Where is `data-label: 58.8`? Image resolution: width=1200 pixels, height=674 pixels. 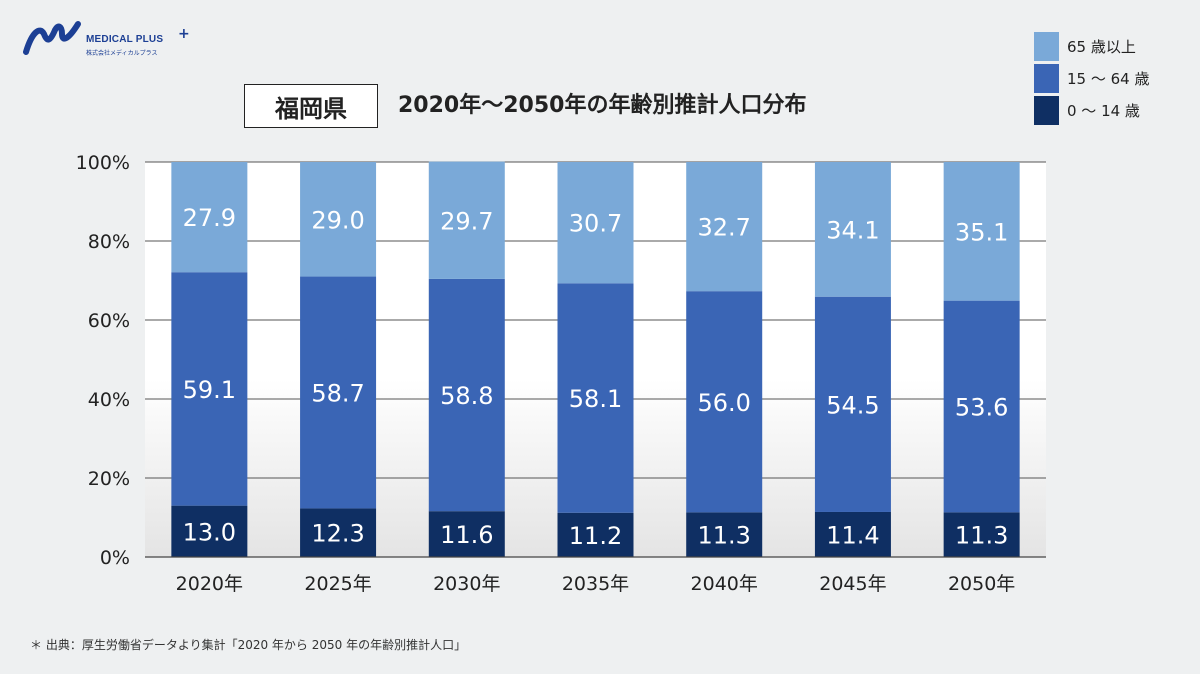
data-label: 58.8 is located at coordinates (466, 396).